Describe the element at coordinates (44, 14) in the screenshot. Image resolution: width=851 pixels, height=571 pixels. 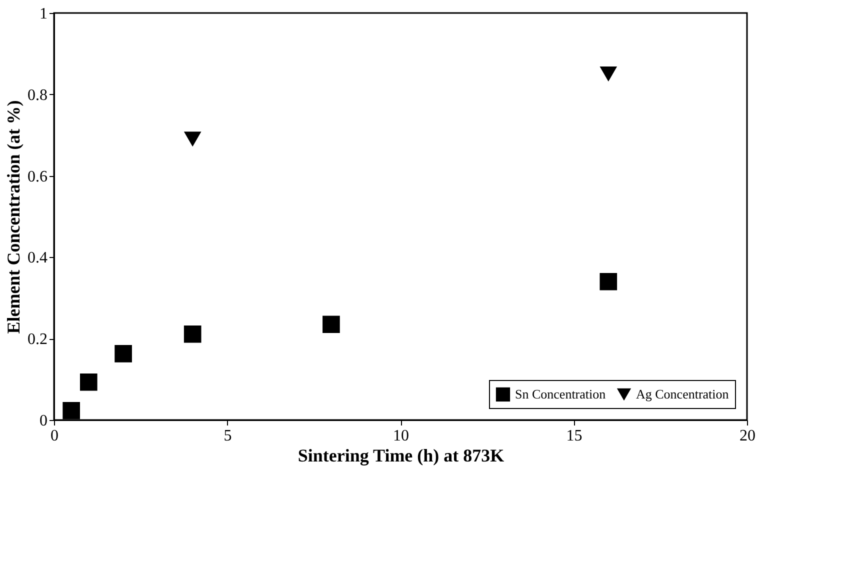
I see `y-tick-label: 1` at that location.